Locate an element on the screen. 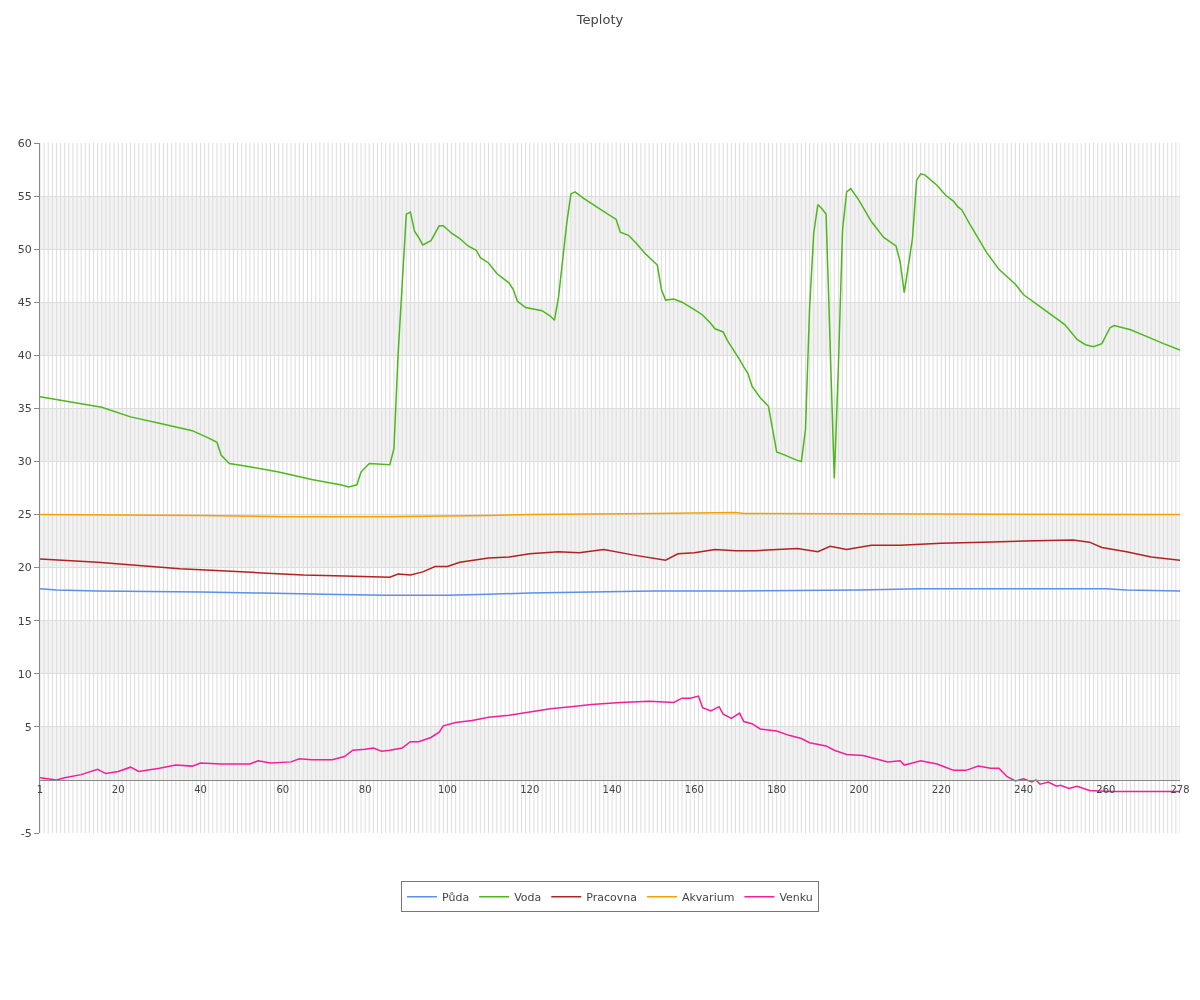  x-tick-label: 240 is located at coordinates (1024, 789).